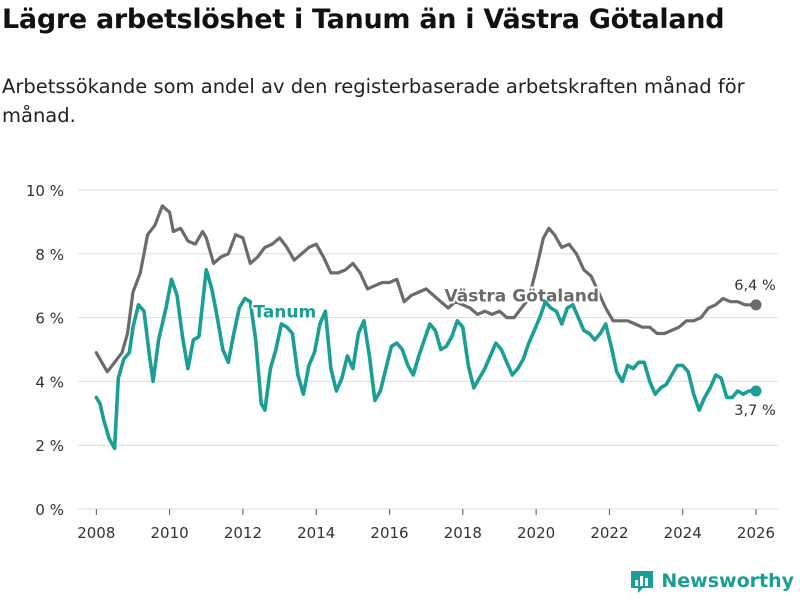 The width and height of the screenshot is (800, 600). What do you see at coordinates (754, 286) in the screenshot?
I see `end-value-label-vastra-gotaland: 6,4 %` at bounding box center [754, 286].